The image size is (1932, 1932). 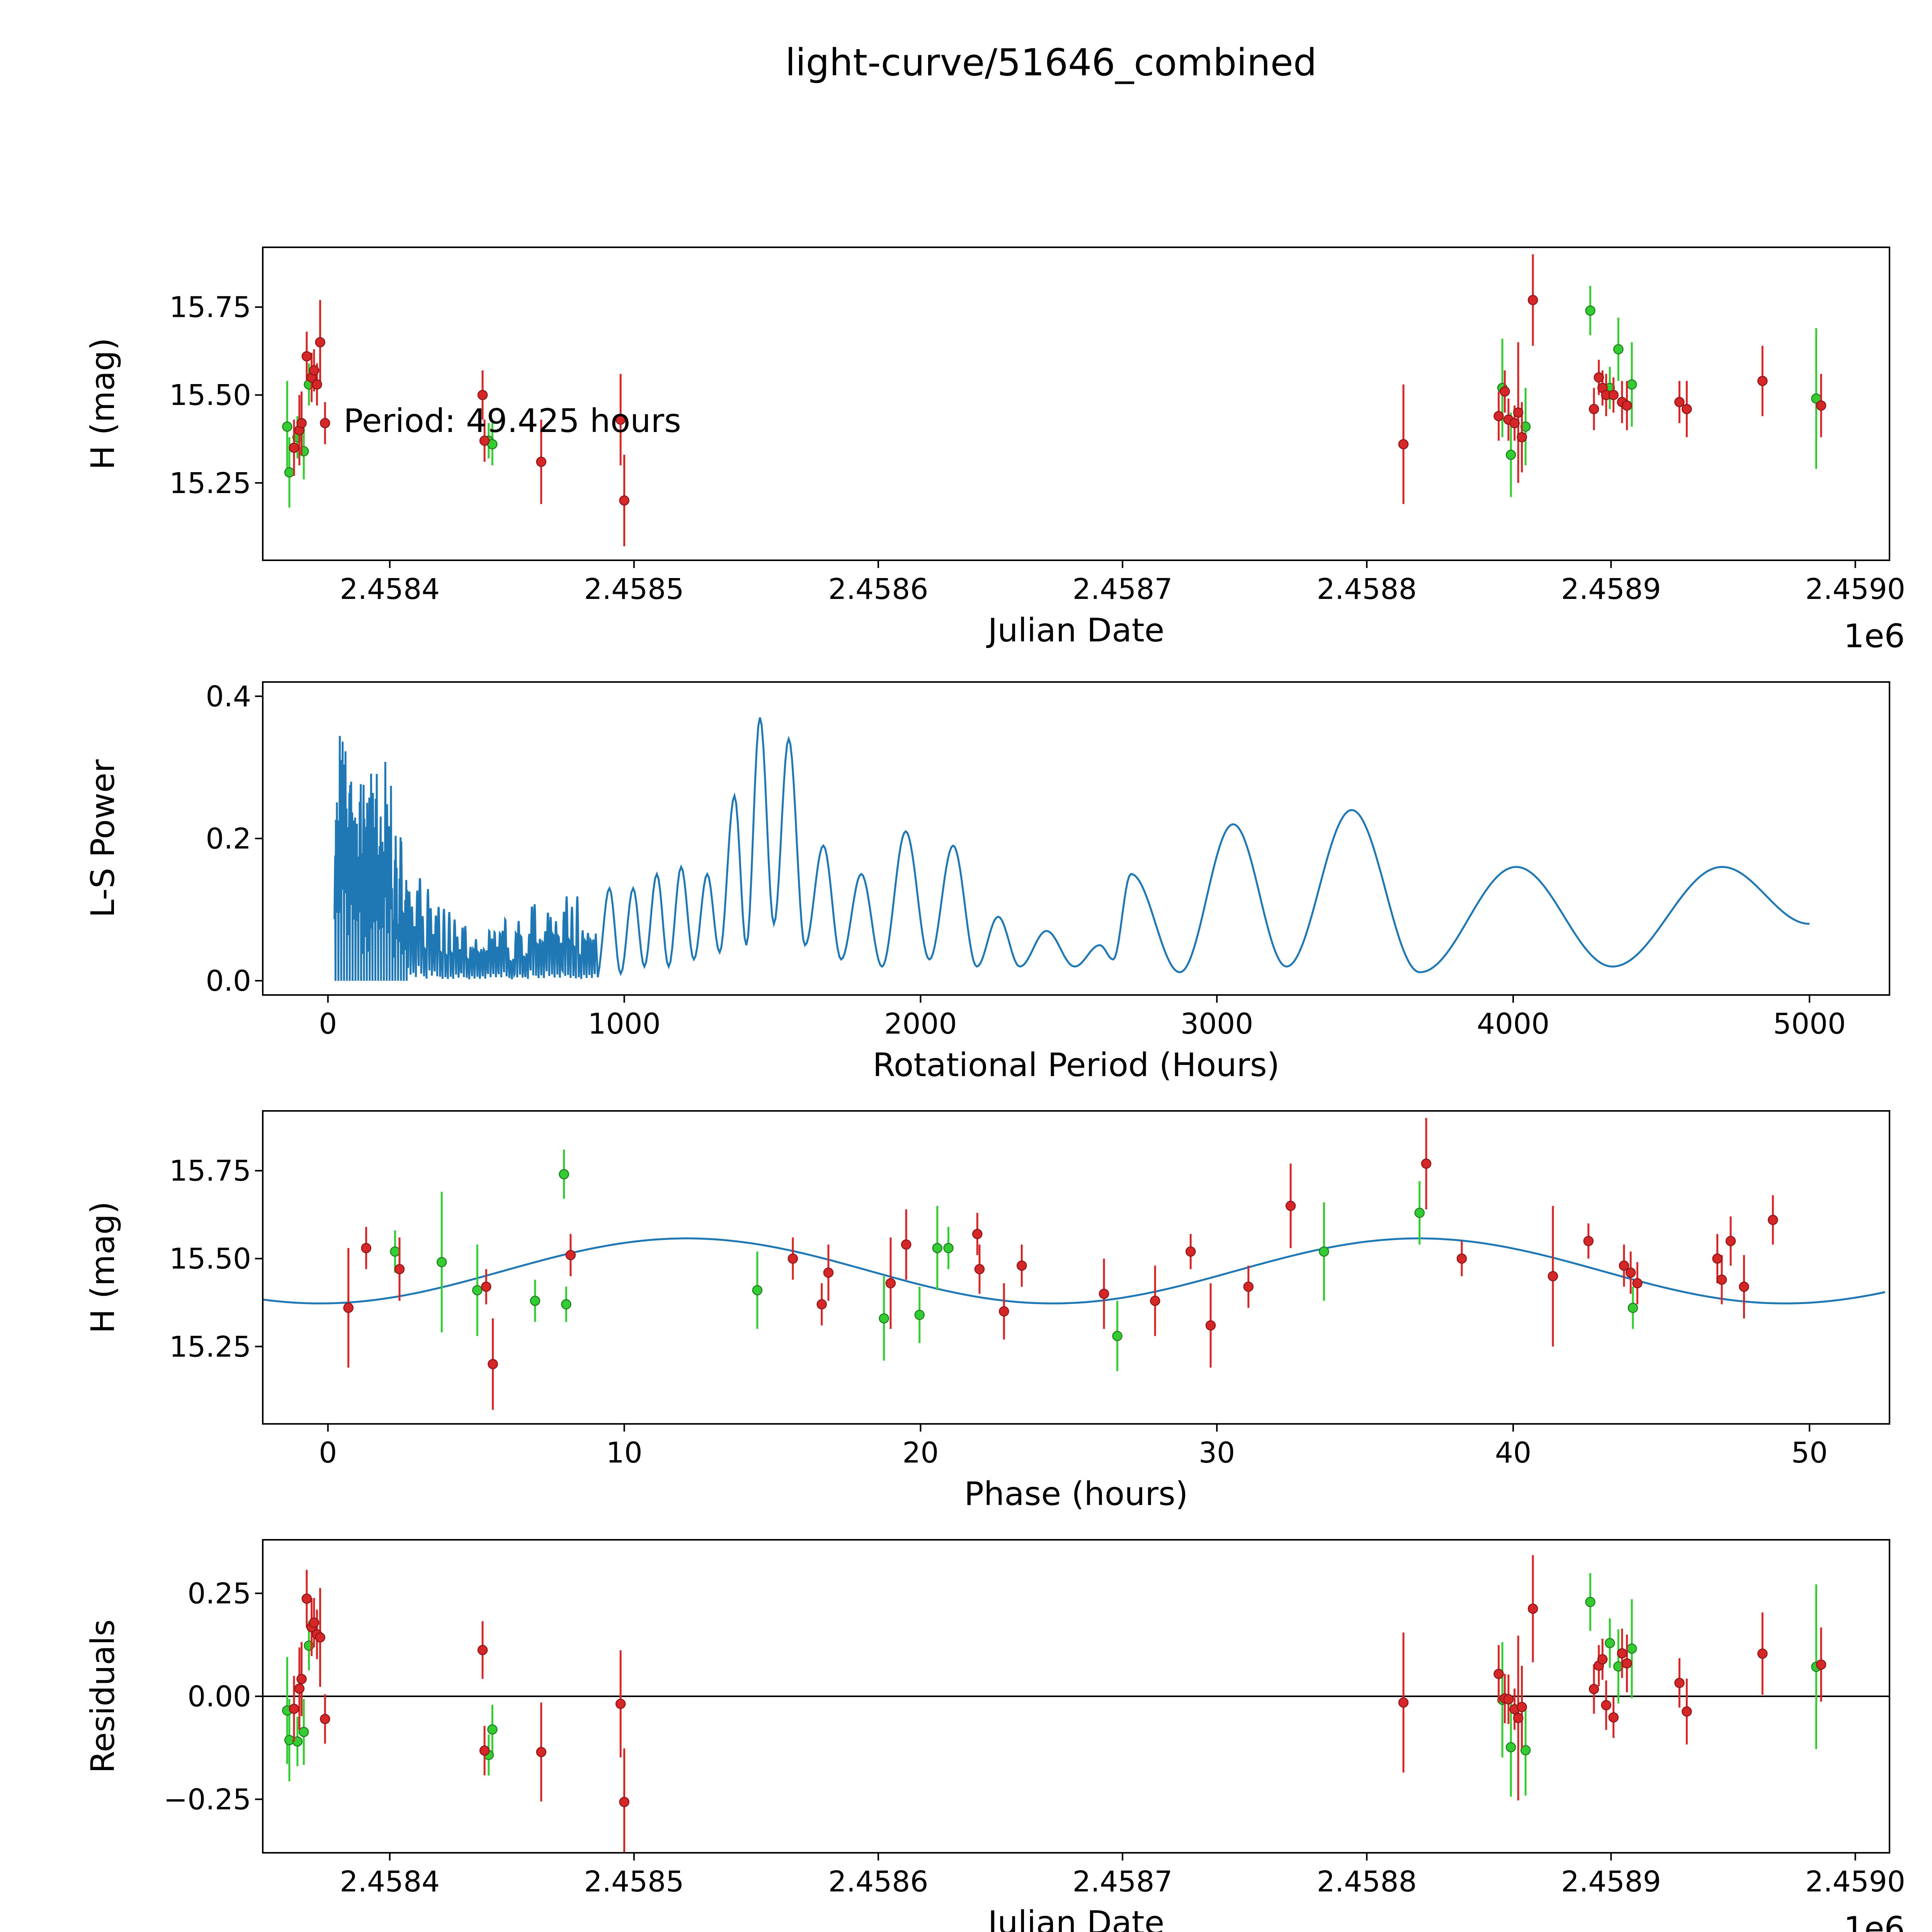 I want to click on y-tick-label: 15.50, so click(x=210, y=396).